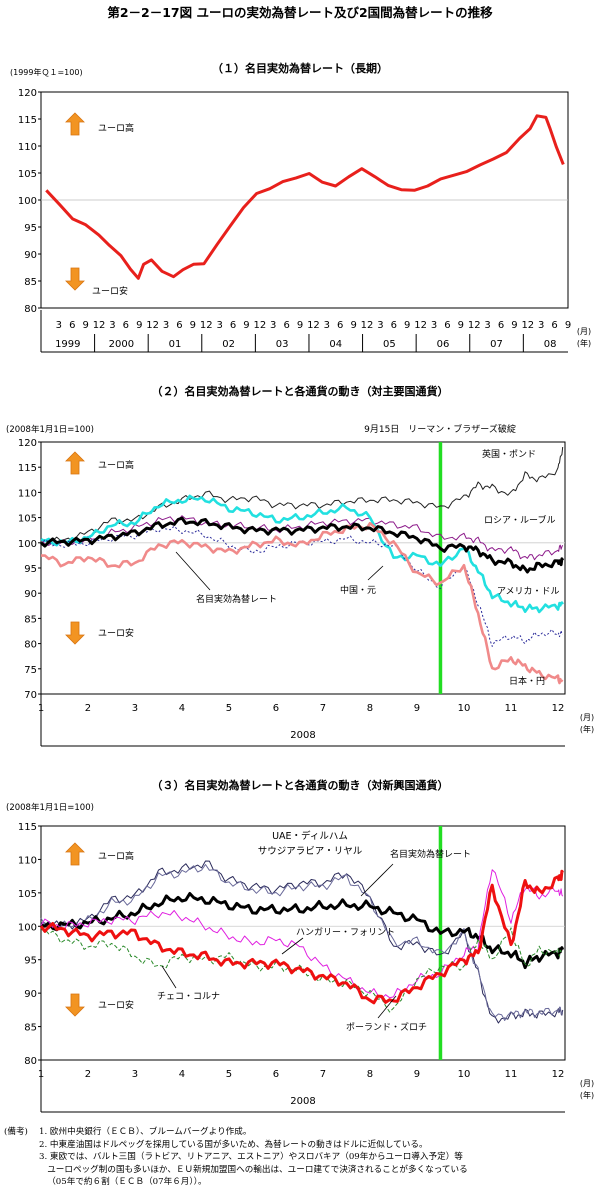 The height and width of the screenshot is (1189, 600). Describe the element at coordinates (30, 670) in the screenshot. I see `panel2-y-tick-label: 75` at that location.